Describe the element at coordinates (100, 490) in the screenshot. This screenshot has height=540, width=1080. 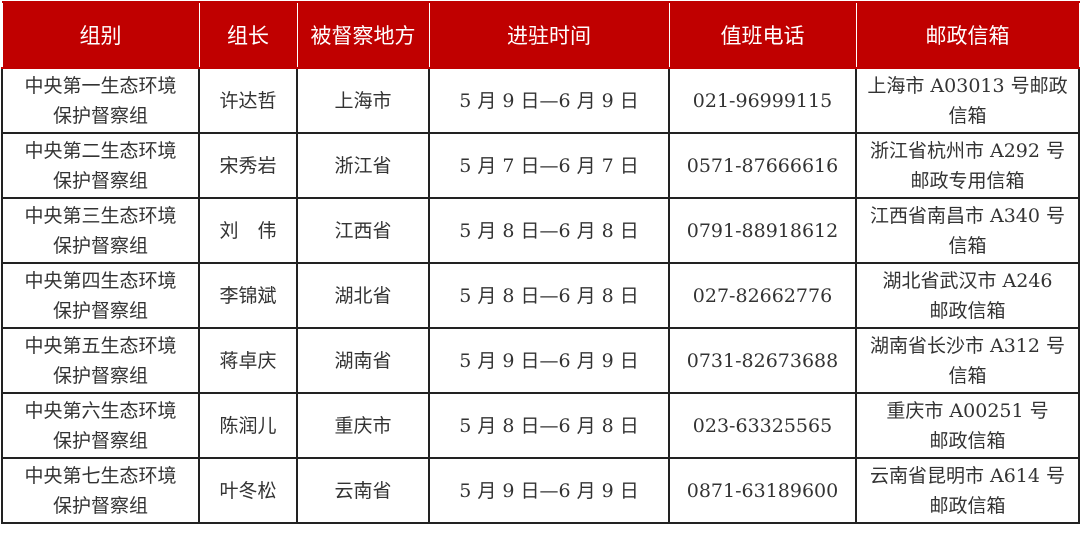
I see `group-cell: 中央第七生态环境 保护督察组` at that location.